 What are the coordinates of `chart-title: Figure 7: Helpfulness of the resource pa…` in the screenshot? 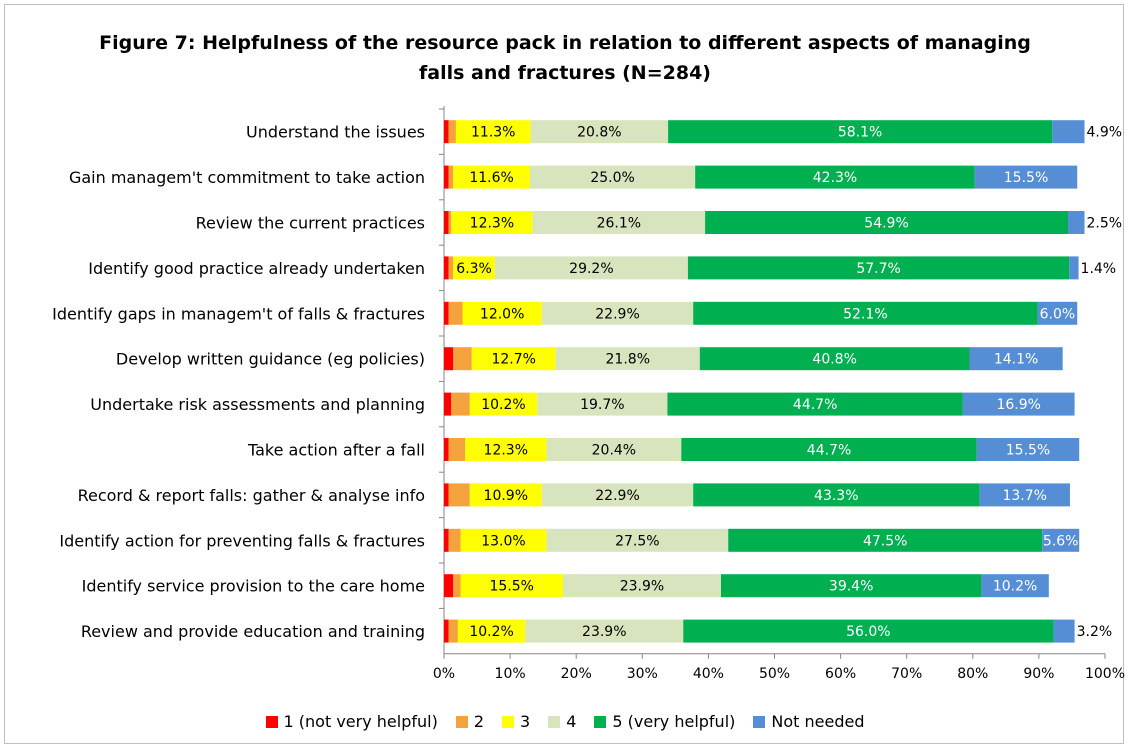 It's located at (565, 58).